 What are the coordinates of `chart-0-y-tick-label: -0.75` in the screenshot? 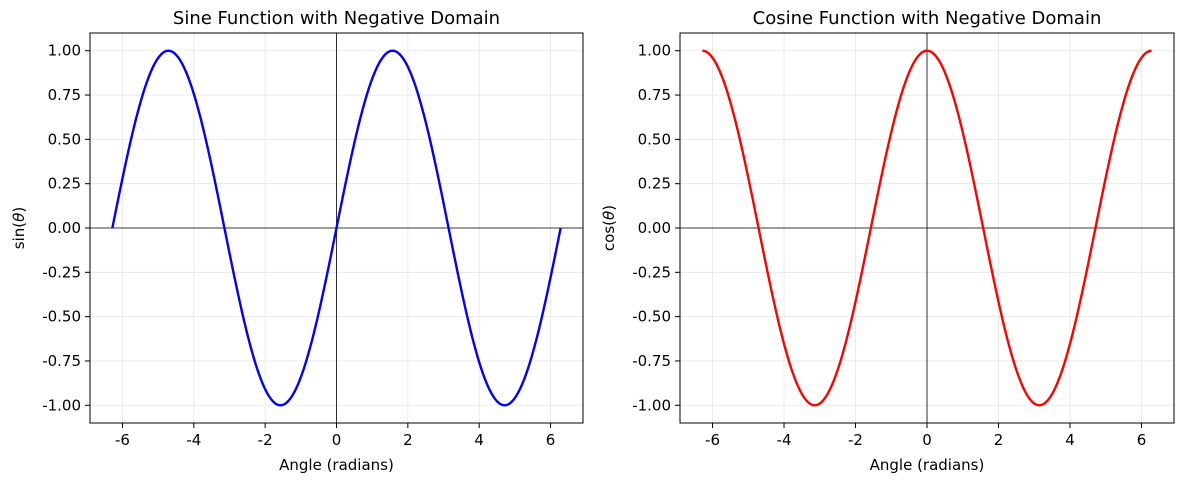 It's located at (61, 361).